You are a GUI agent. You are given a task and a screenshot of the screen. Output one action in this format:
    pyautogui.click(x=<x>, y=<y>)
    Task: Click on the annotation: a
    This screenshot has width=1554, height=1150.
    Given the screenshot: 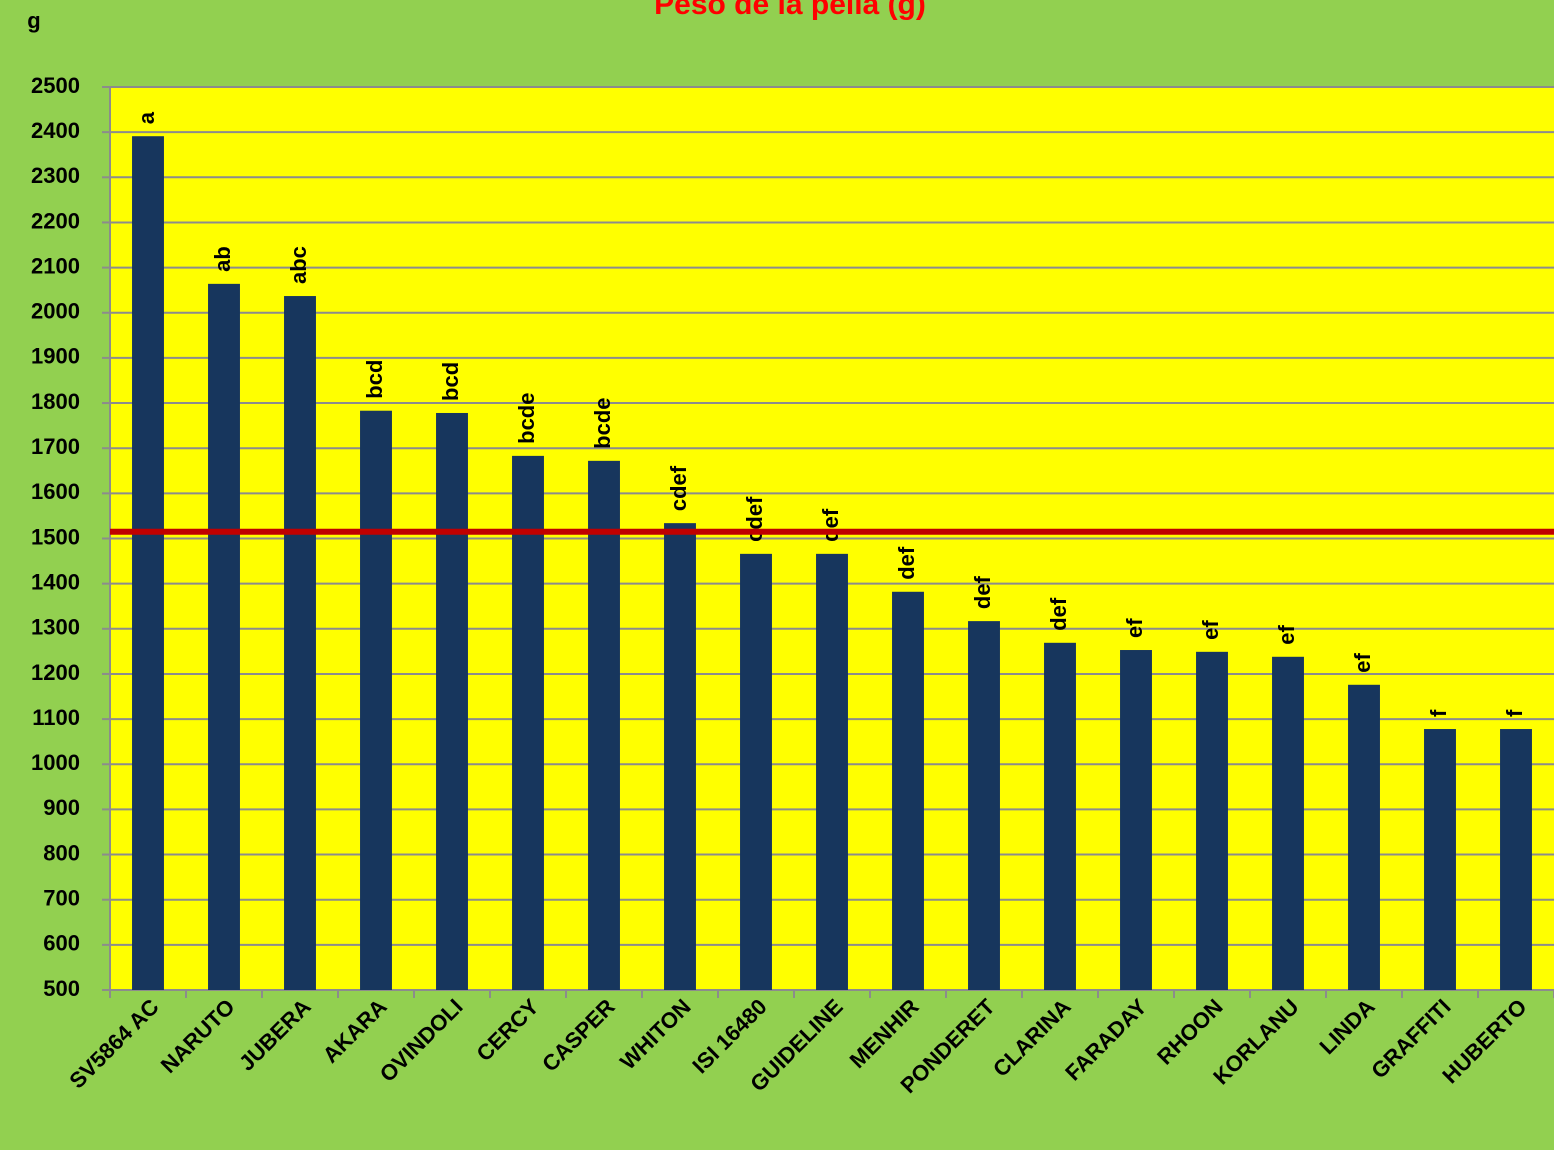 What is the action you would take?
    pyautogui.click(x=146, y=117)
    